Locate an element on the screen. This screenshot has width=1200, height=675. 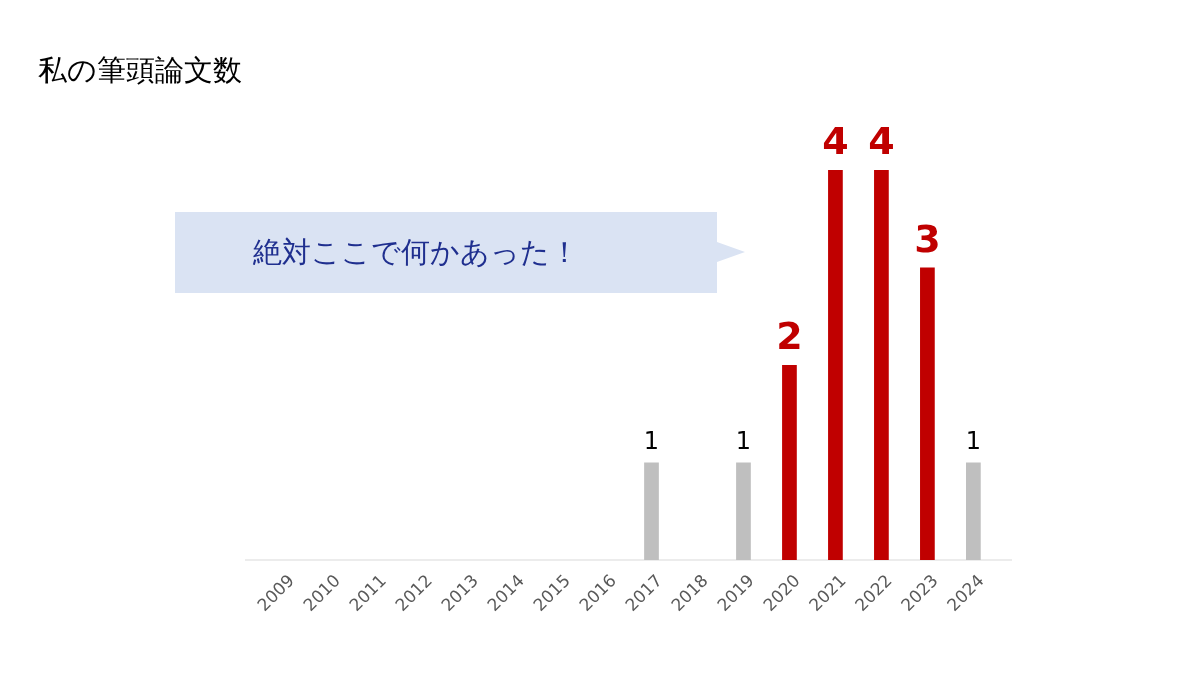
chart-title: 私の筆頭論文数 is located at coordinates (140, 70).